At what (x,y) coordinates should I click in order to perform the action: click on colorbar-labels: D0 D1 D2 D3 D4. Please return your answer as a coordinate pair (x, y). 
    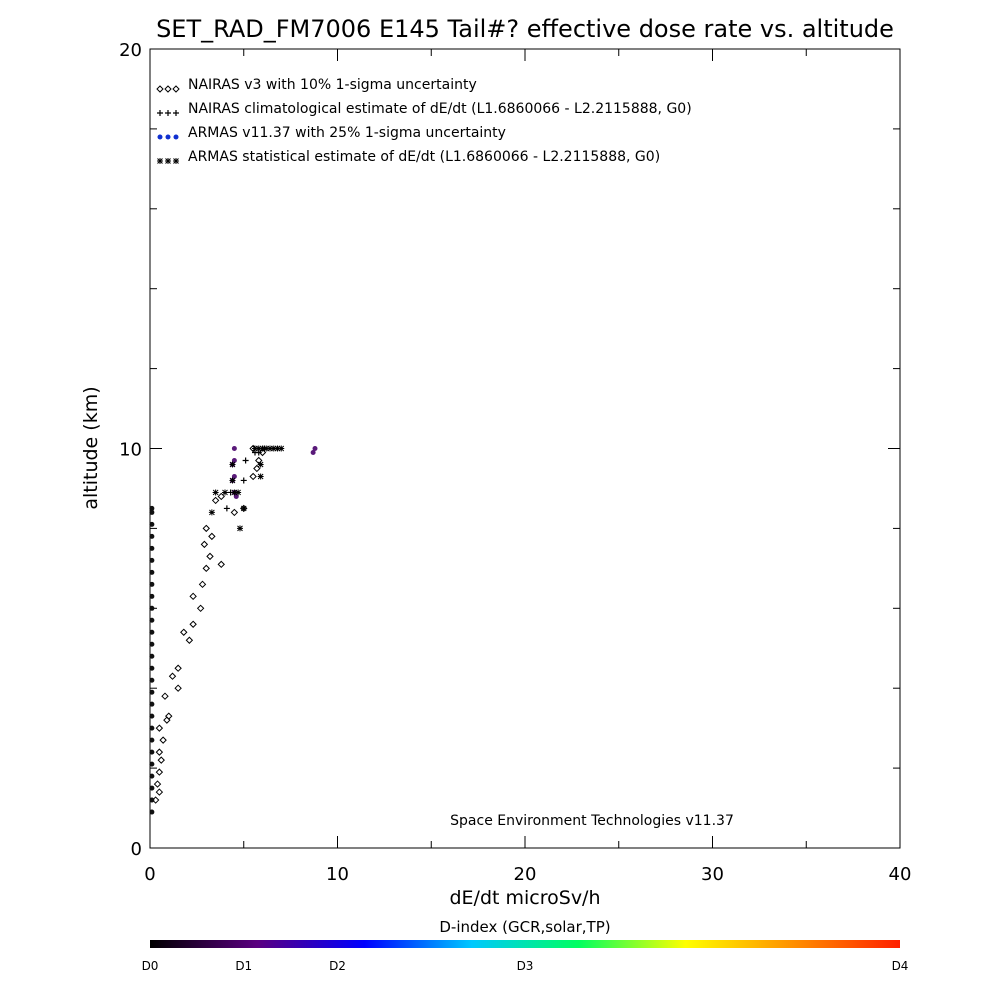
    Looking at the image, I should click on (525, 966).